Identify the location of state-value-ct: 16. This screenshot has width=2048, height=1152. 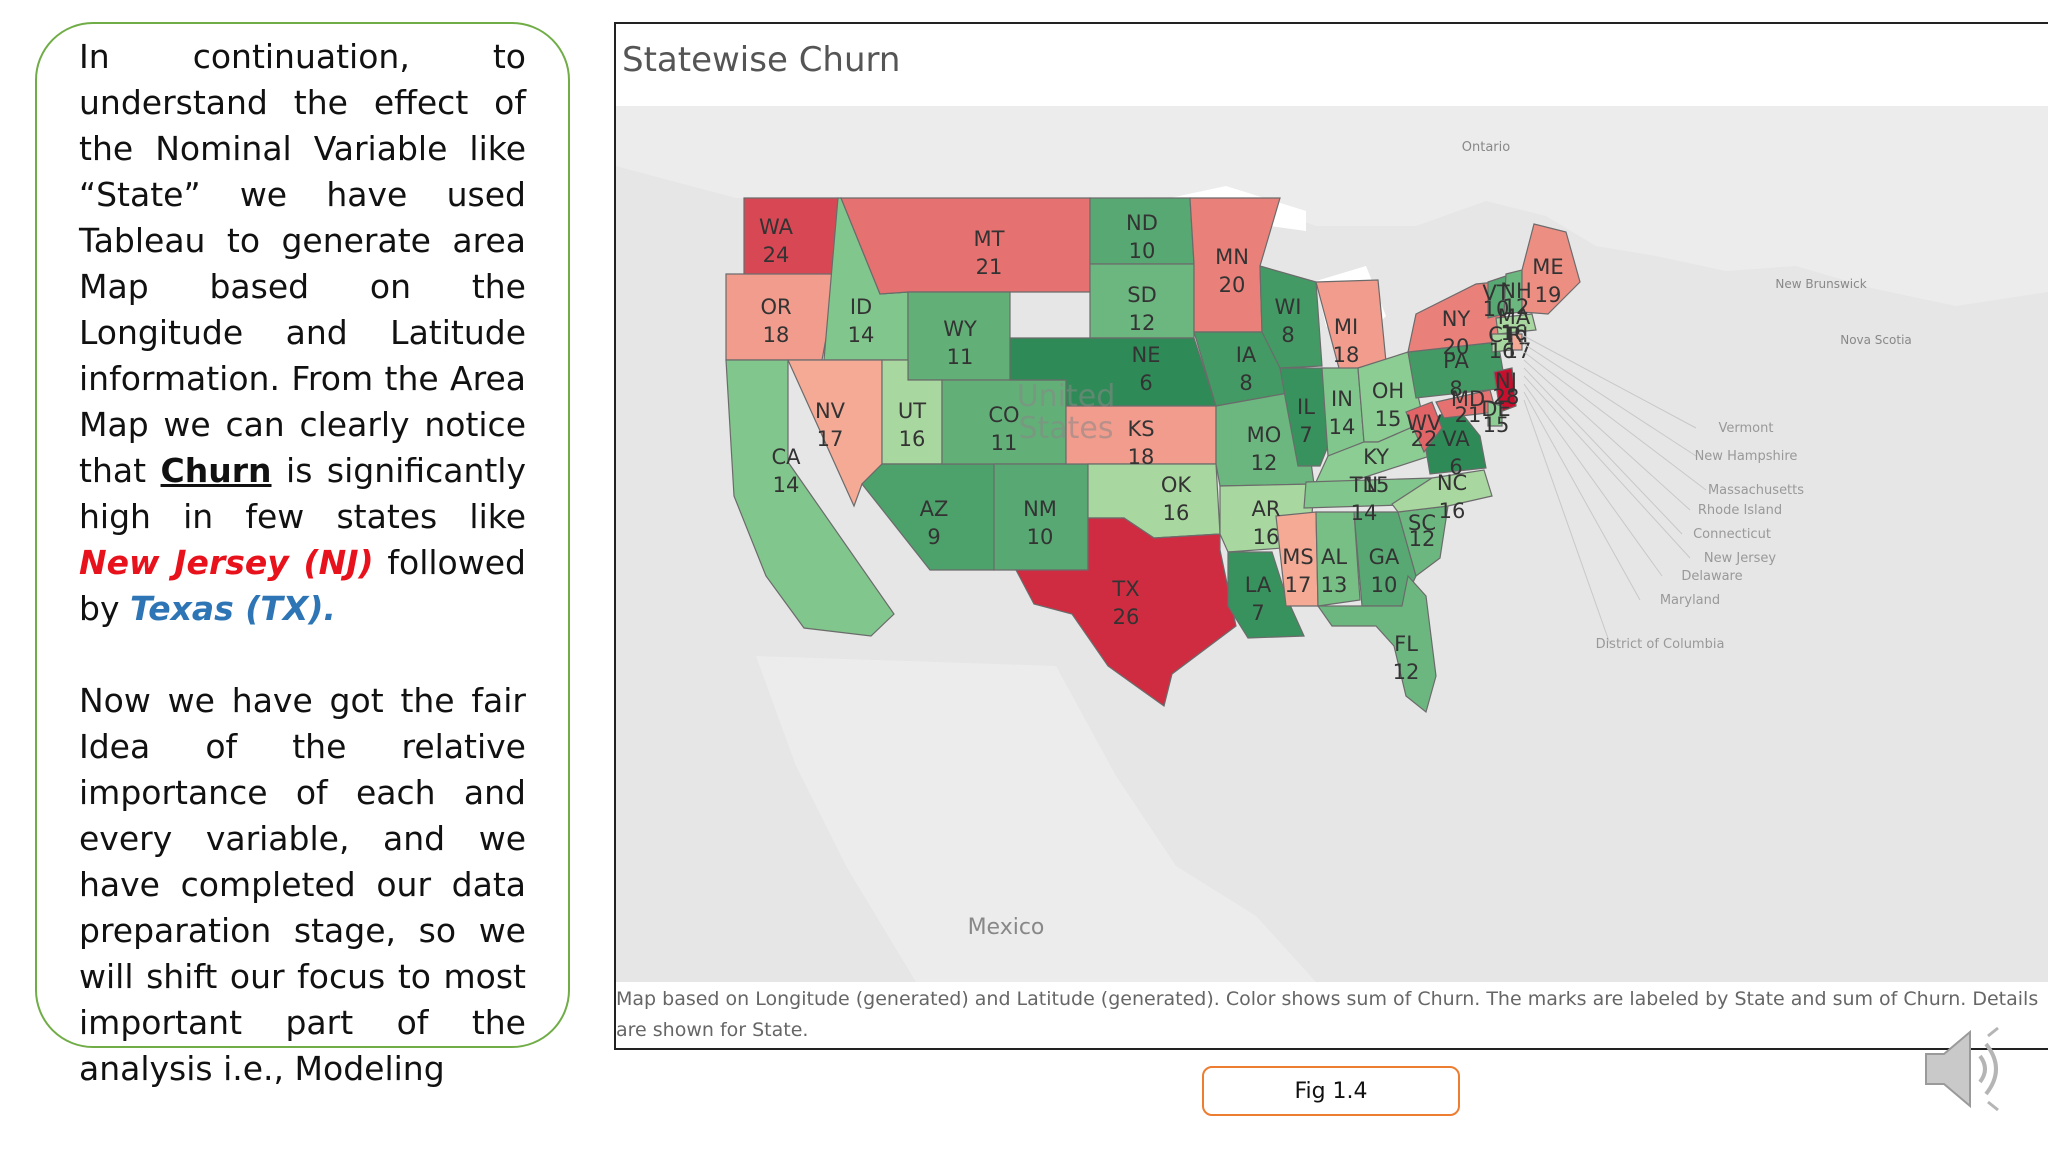
(1502, 351).